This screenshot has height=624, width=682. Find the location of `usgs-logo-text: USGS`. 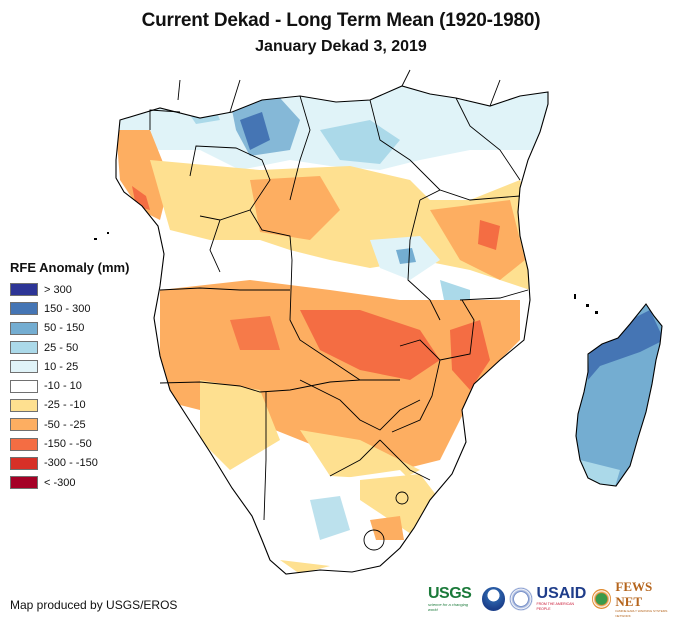

usgs-logo-text: USGS is located at coordinates (450, 593).